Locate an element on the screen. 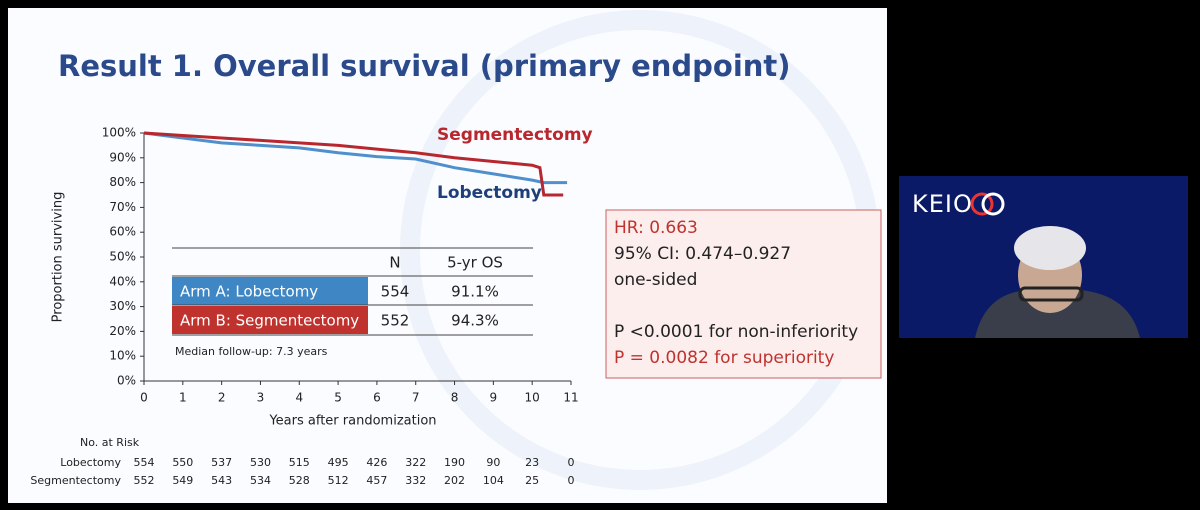 The height and width of the screenshot is (510, 1200). risk-count: 426 is located at coordinates (376, 462).